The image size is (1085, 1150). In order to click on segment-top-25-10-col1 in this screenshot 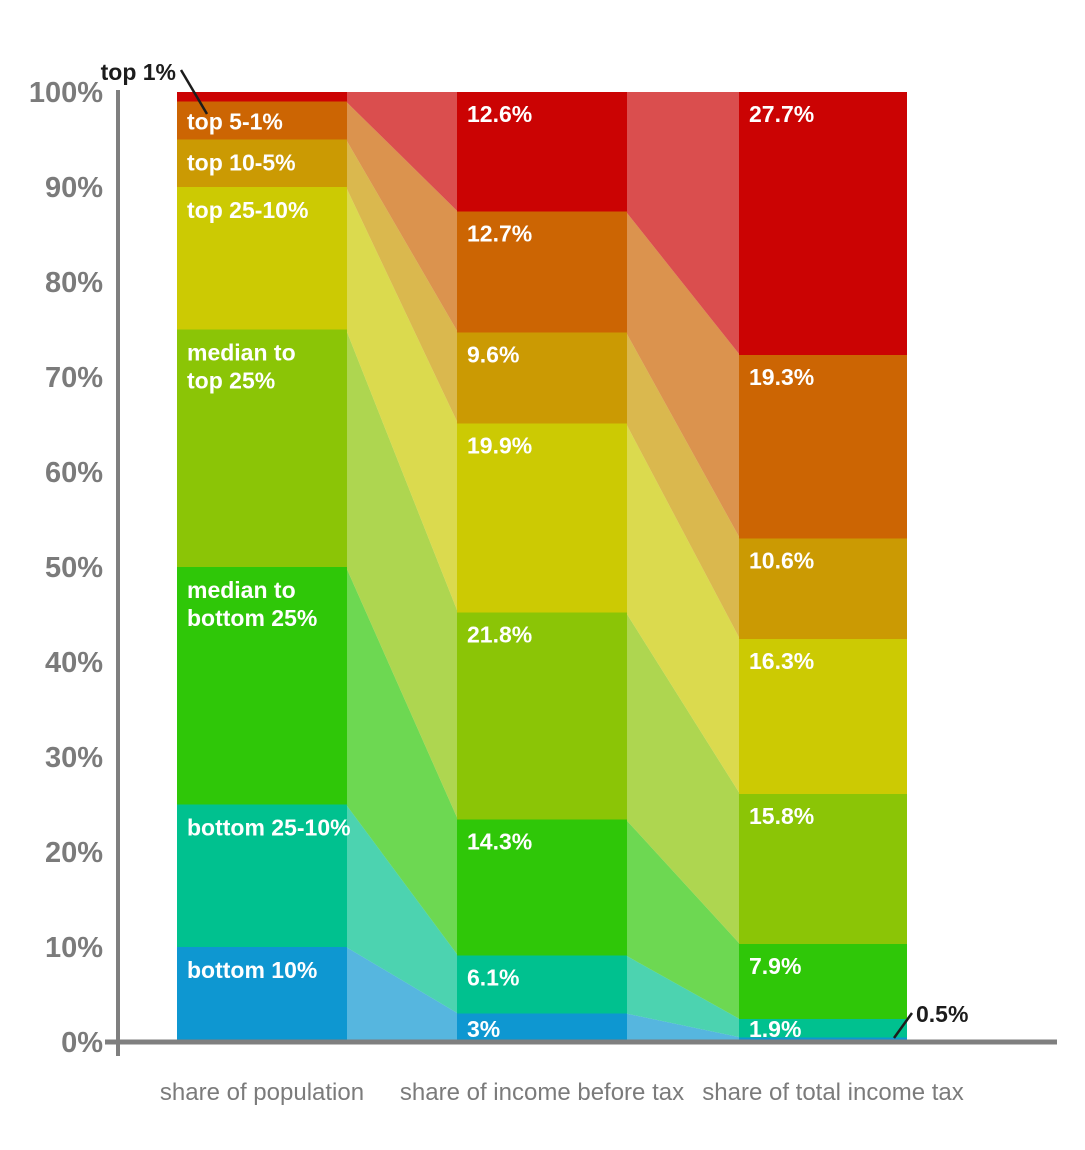, I will do `click(262, 258)`.